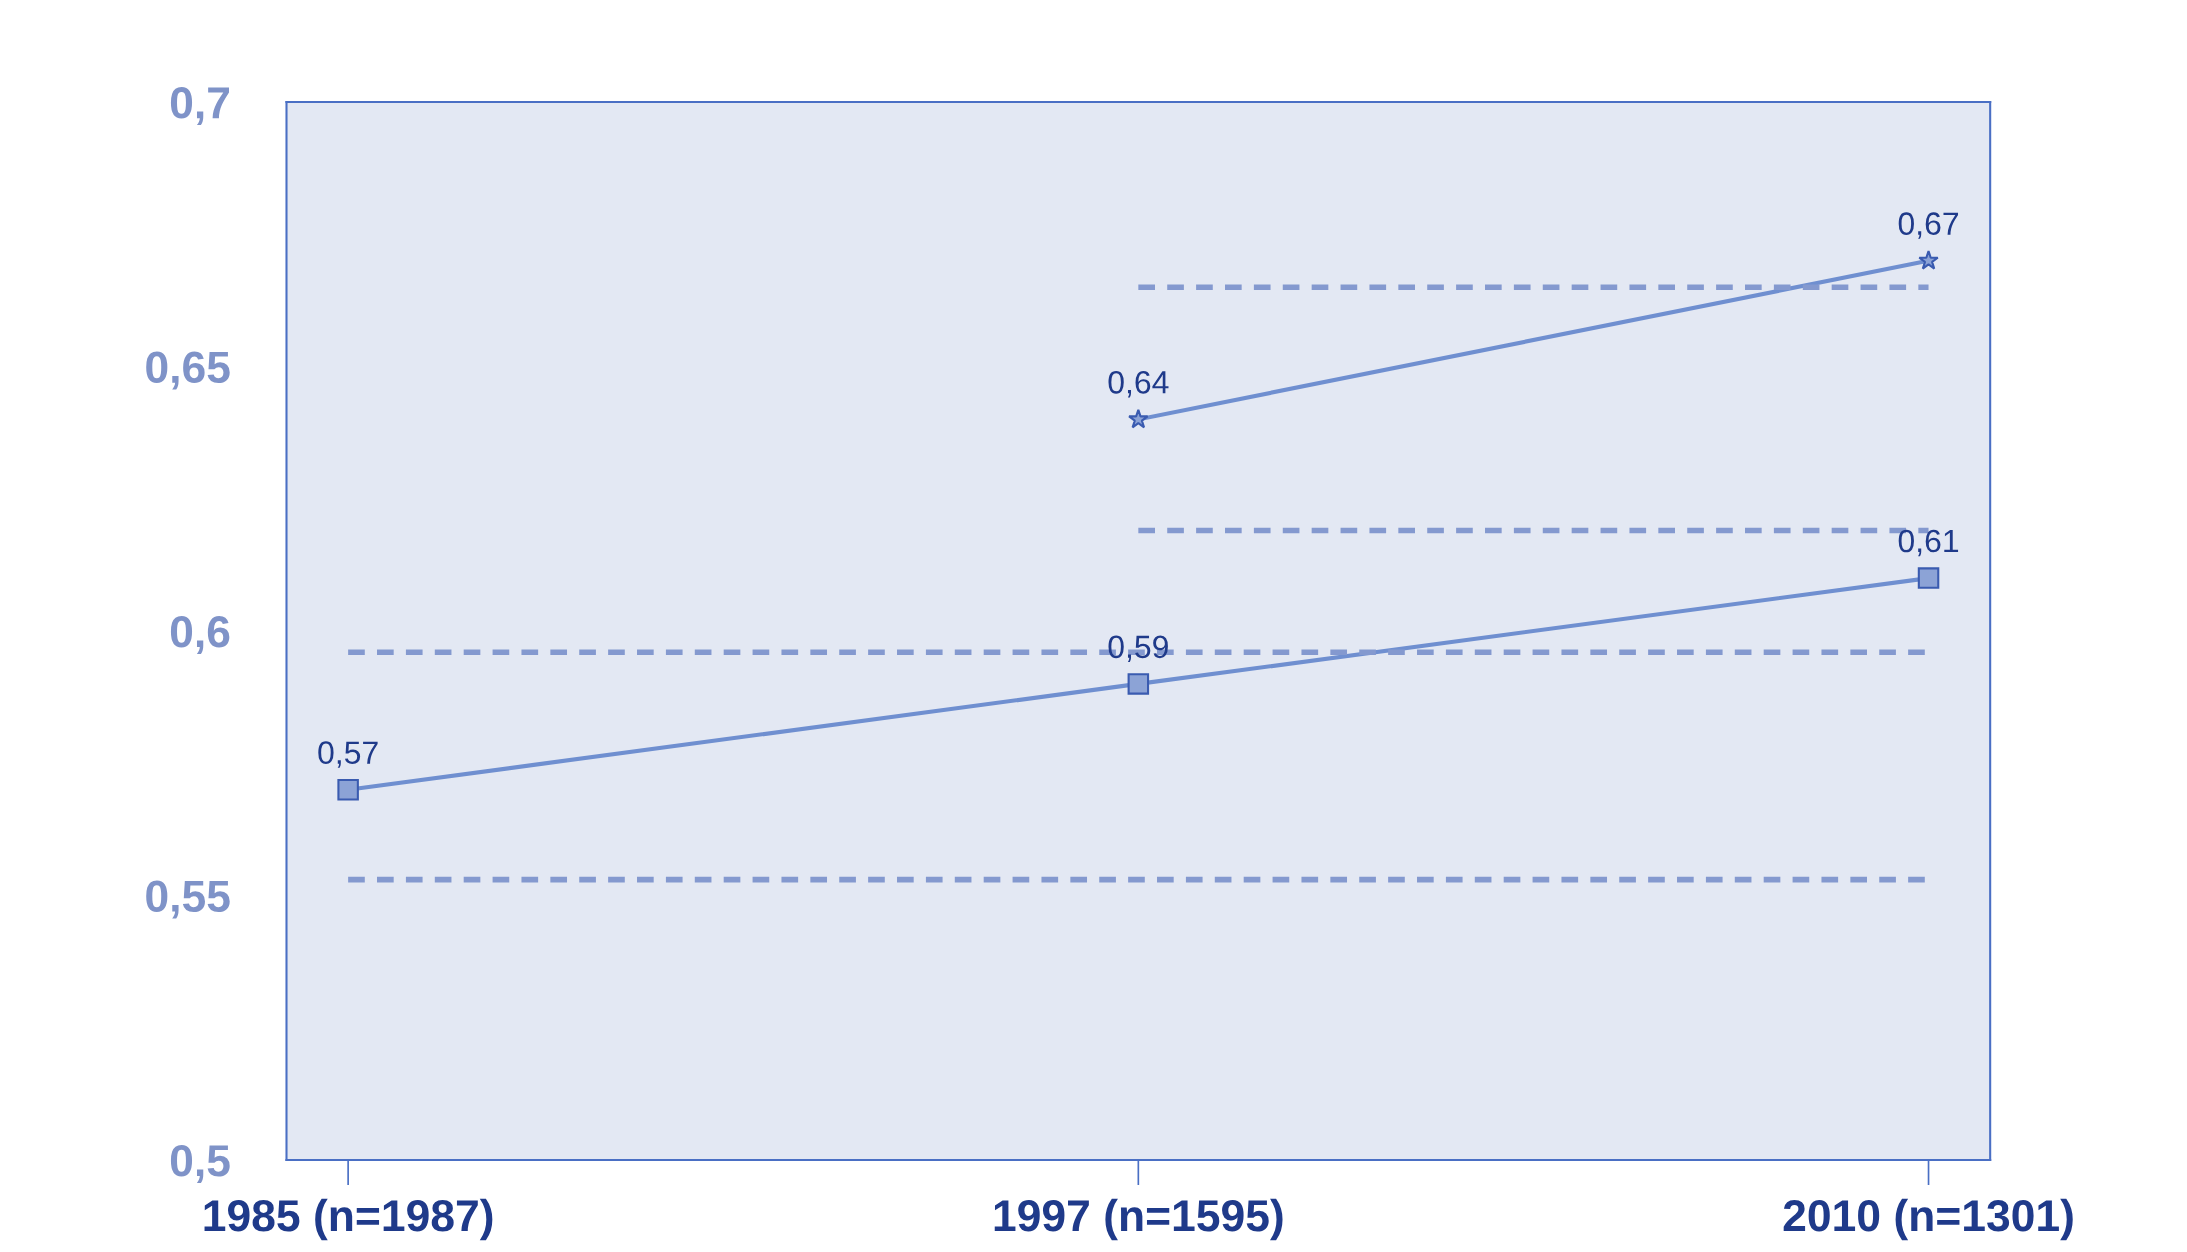 This screenshot has height=1252, width=2187. Describe the element at coordinates (1138, 1219) in the screenshot. I see `x-tick-label: 1997 (n=1595)` at that location.